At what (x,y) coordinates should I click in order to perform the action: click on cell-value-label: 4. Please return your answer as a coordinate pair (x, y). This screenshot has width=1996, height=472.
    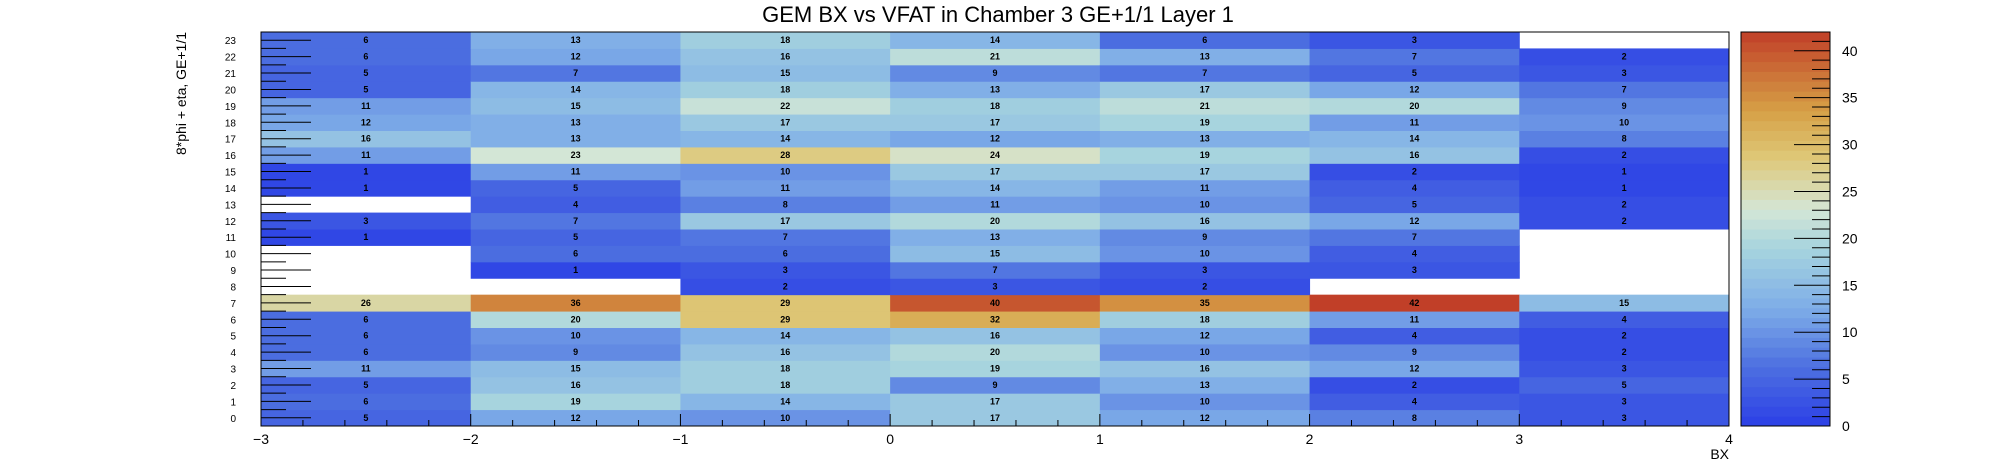
    Looking at the image, I should click on (1414, 188).